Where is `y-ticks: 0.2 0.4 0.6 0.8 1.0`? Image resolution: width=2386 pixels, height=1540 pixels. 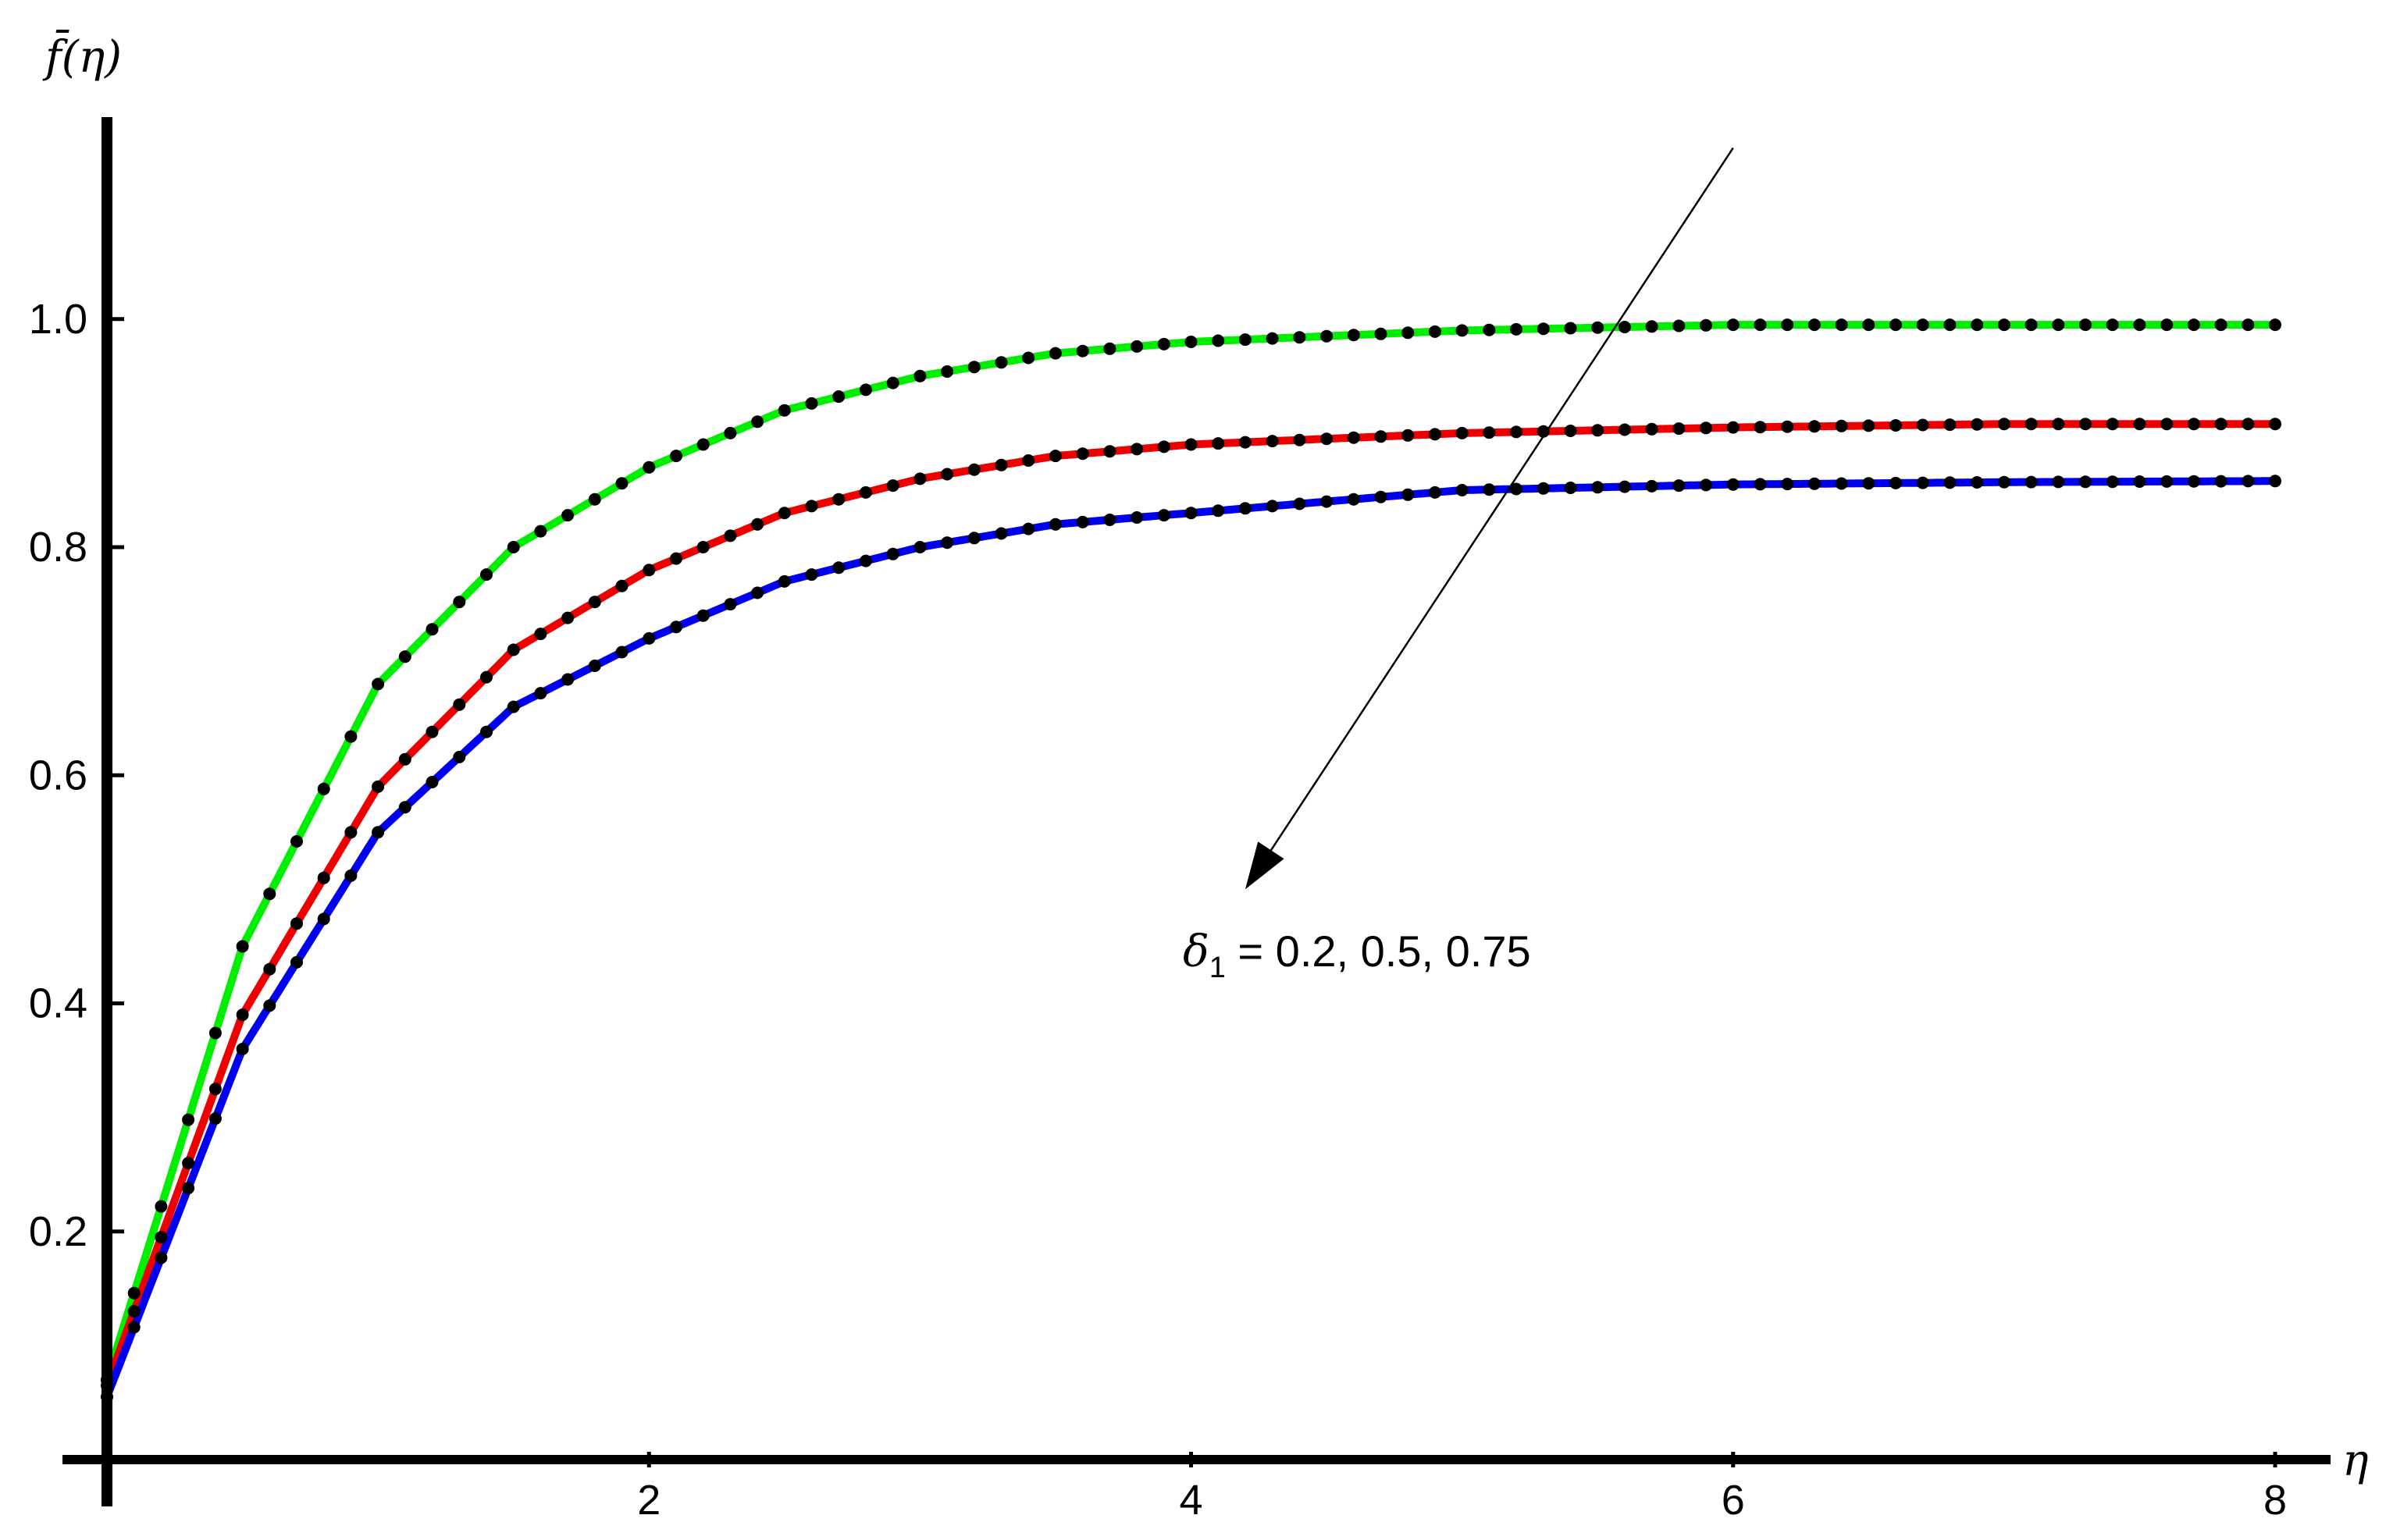
y-ticks: 0.2 0.4 0.6 0.8 1.0 is located at coordinates (76, 775).